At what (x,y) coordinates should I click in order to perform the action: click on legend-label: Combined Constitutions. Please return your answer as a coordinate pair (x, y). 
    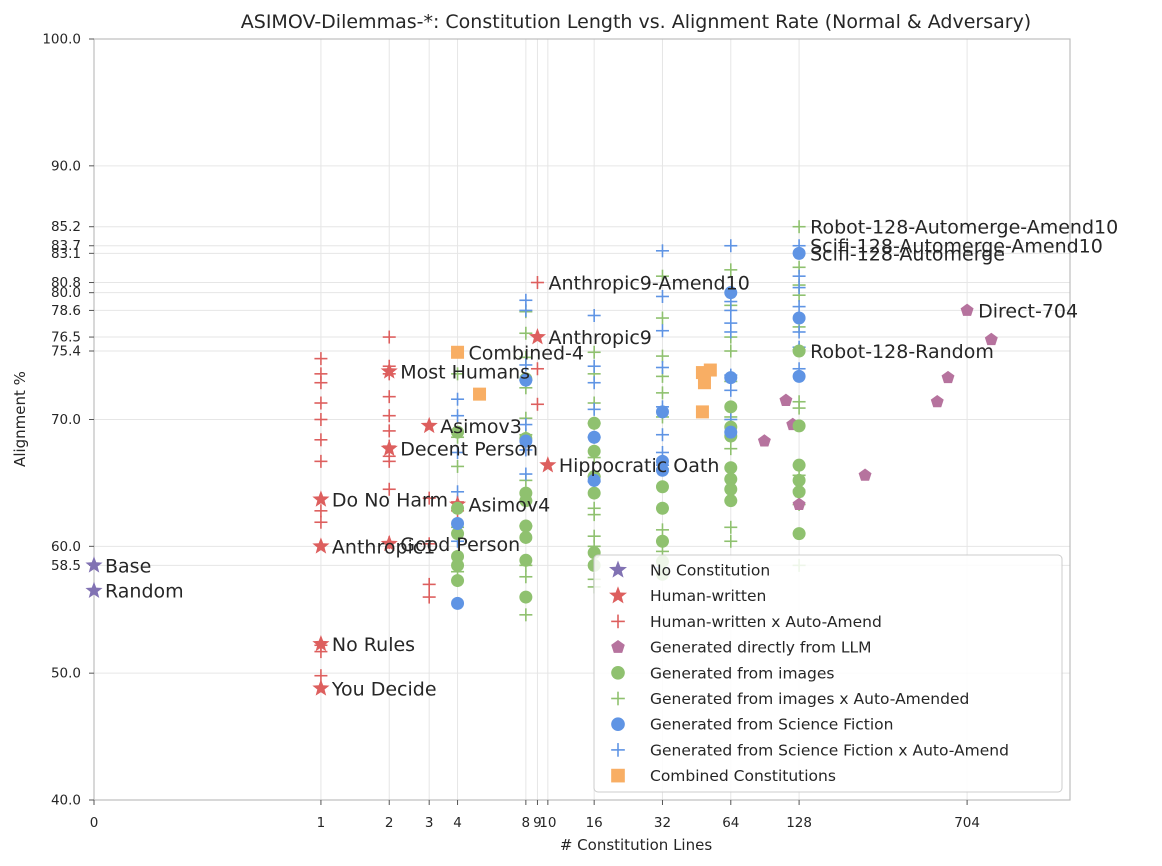
    Looking at the image, I should click on (743, 776).